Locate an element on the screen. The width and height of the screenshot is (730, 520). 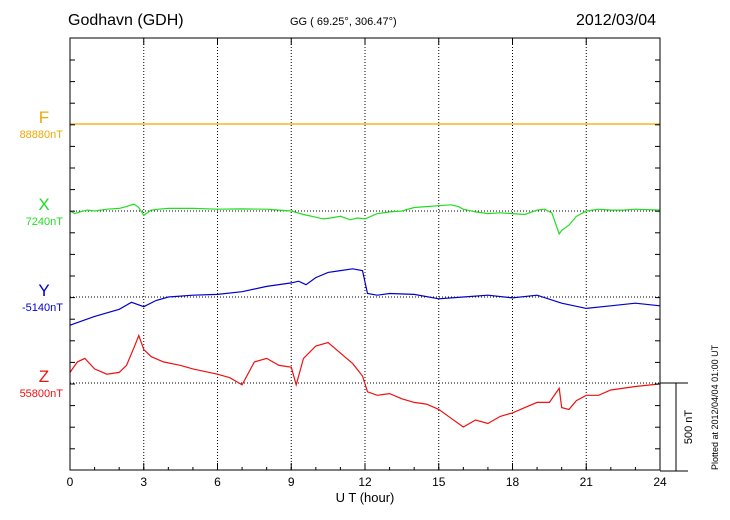
x-tick-label-21: 21 is located at coordinates (587, 482).